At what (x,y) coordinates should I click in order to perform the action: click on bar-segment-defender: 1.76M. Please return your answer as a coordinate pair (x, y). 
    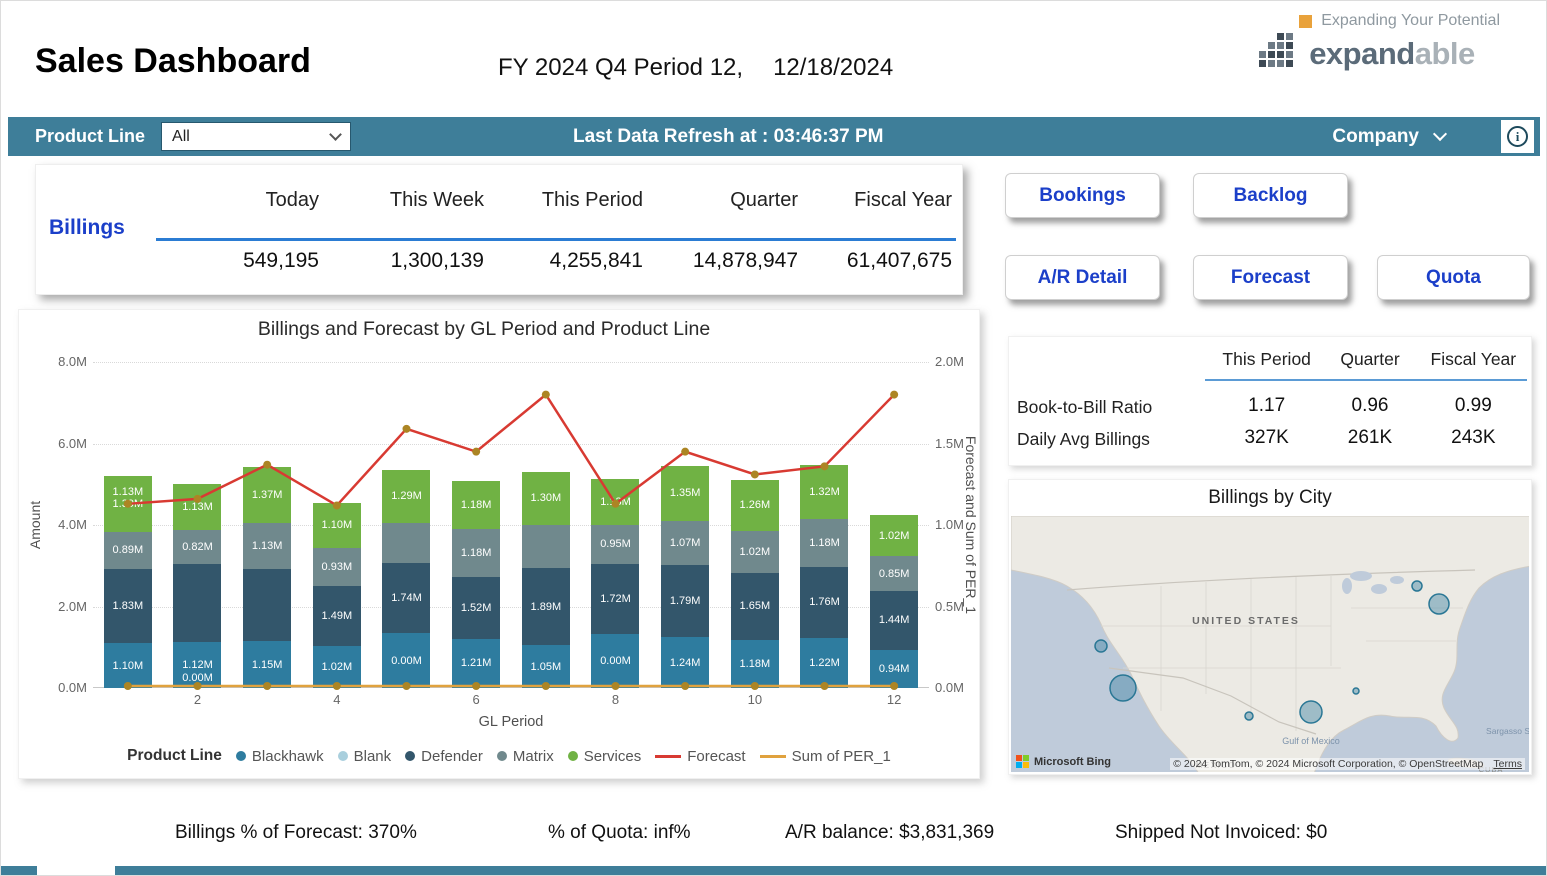
    Looking at the image, I should click on (824, 602).